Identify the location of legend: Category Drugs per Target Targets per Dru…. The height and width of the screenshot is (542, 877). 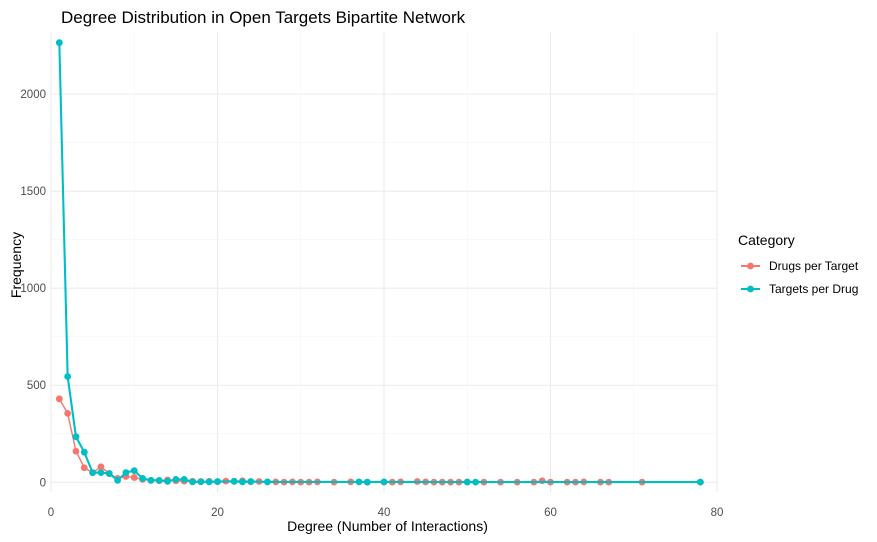
(798, 264).